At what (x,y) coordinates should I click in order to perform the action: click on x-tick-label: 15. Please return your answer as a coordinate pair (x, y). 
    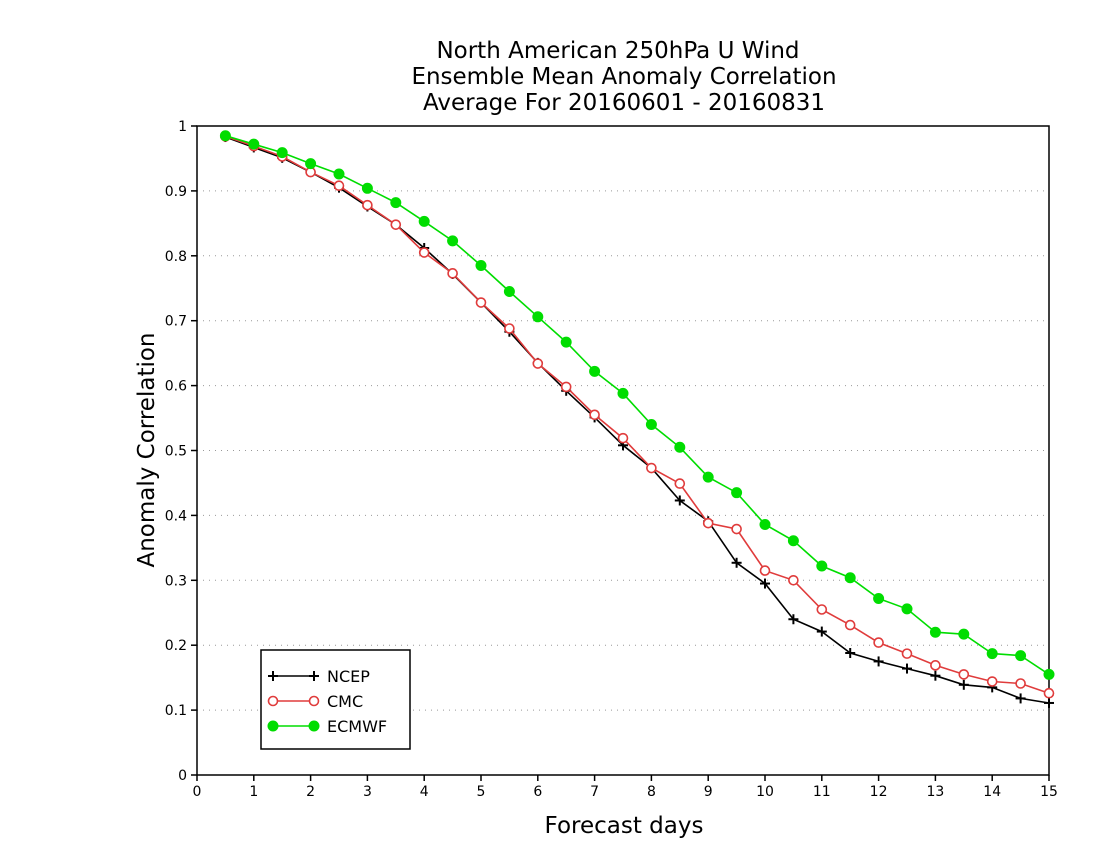
    Looking at the image, I should click on (1049, 792).